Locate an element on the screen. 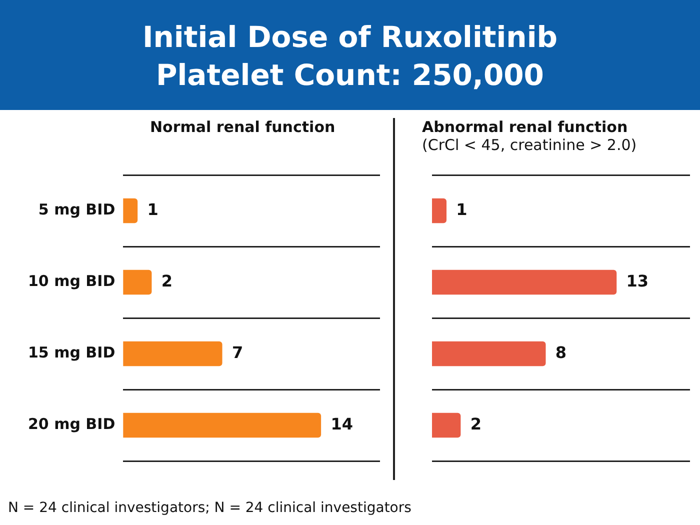 This screenshot has height=525, width=700. y-tick-label: 15 mg BID is located at coordinates (72, 353).